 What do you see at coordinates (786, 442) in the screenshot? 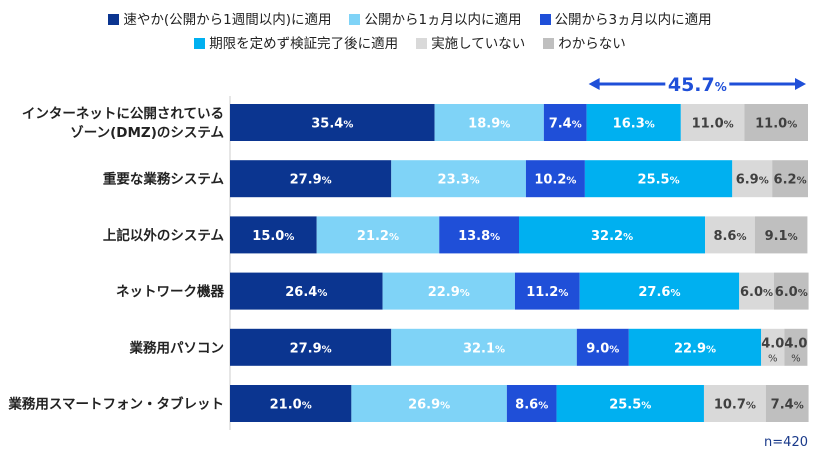
I see `sample-size-note: n=420` at bounding box center [786, 442].